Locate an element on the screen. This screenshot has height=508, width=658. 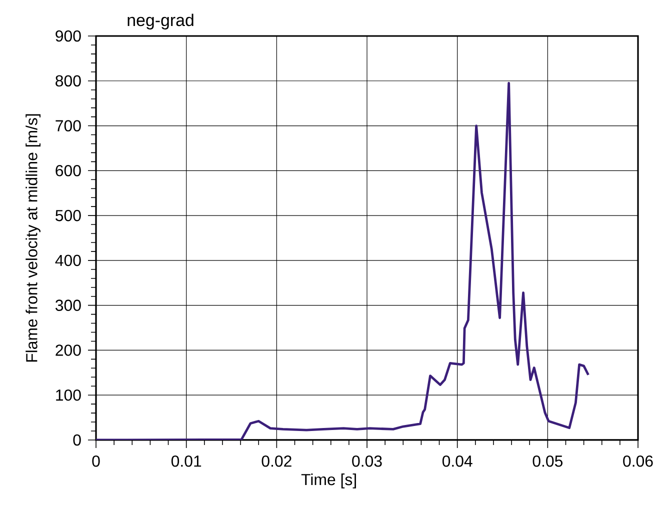
x-tick-label: 0.01 is located at coordinates (186, 461).